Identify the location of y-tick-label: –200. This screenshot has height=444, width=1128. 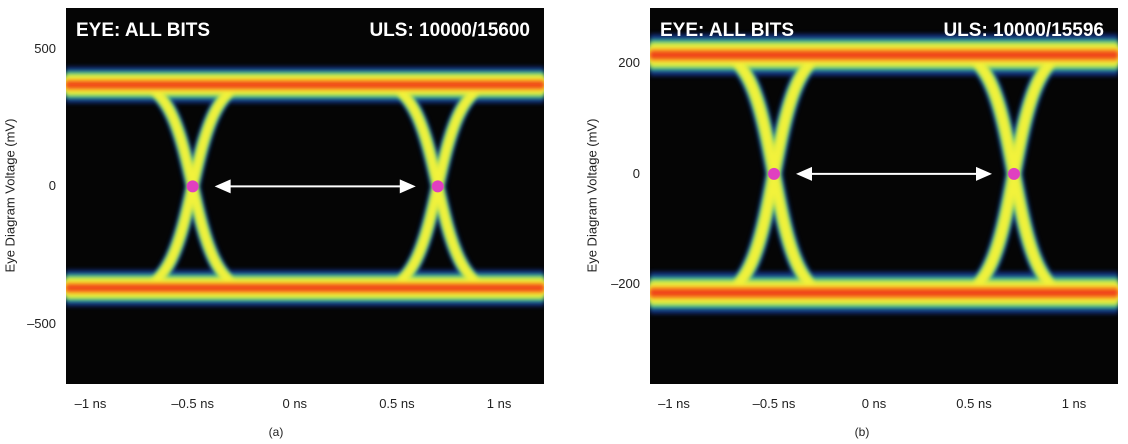
(625, 284).